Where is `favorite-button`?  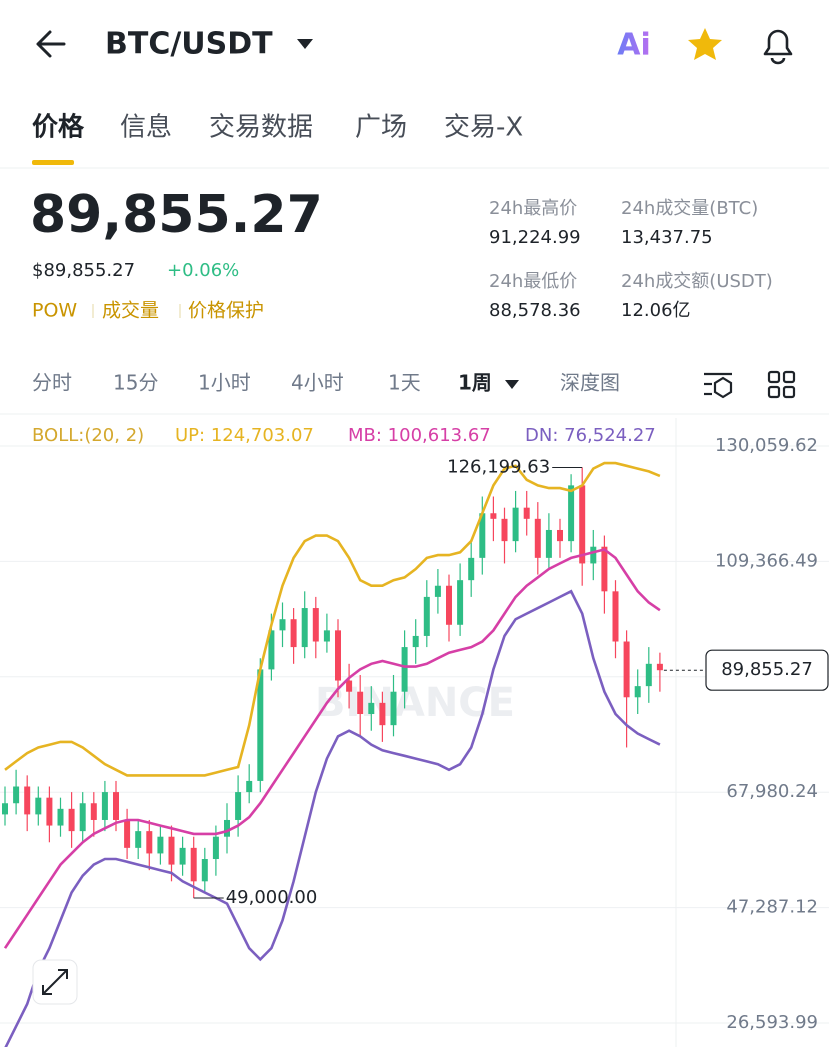 favorite-button is located at coordinates (705, 44).